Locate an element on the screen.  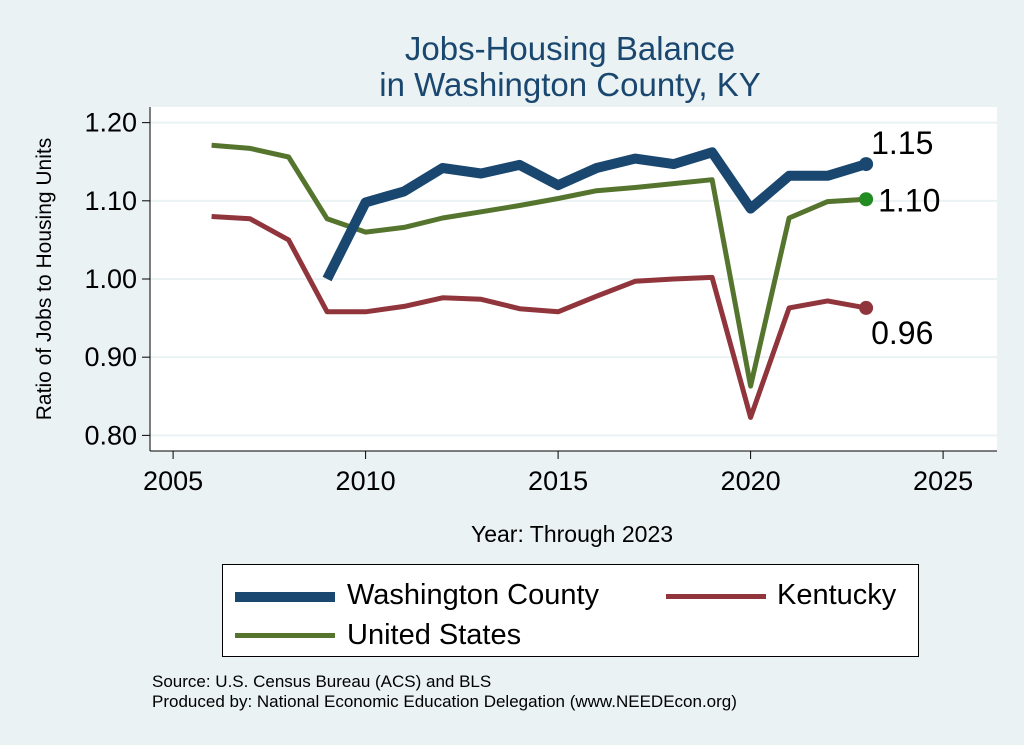
end-label-united-states: 1.10 is located at coordinates (909, 200).